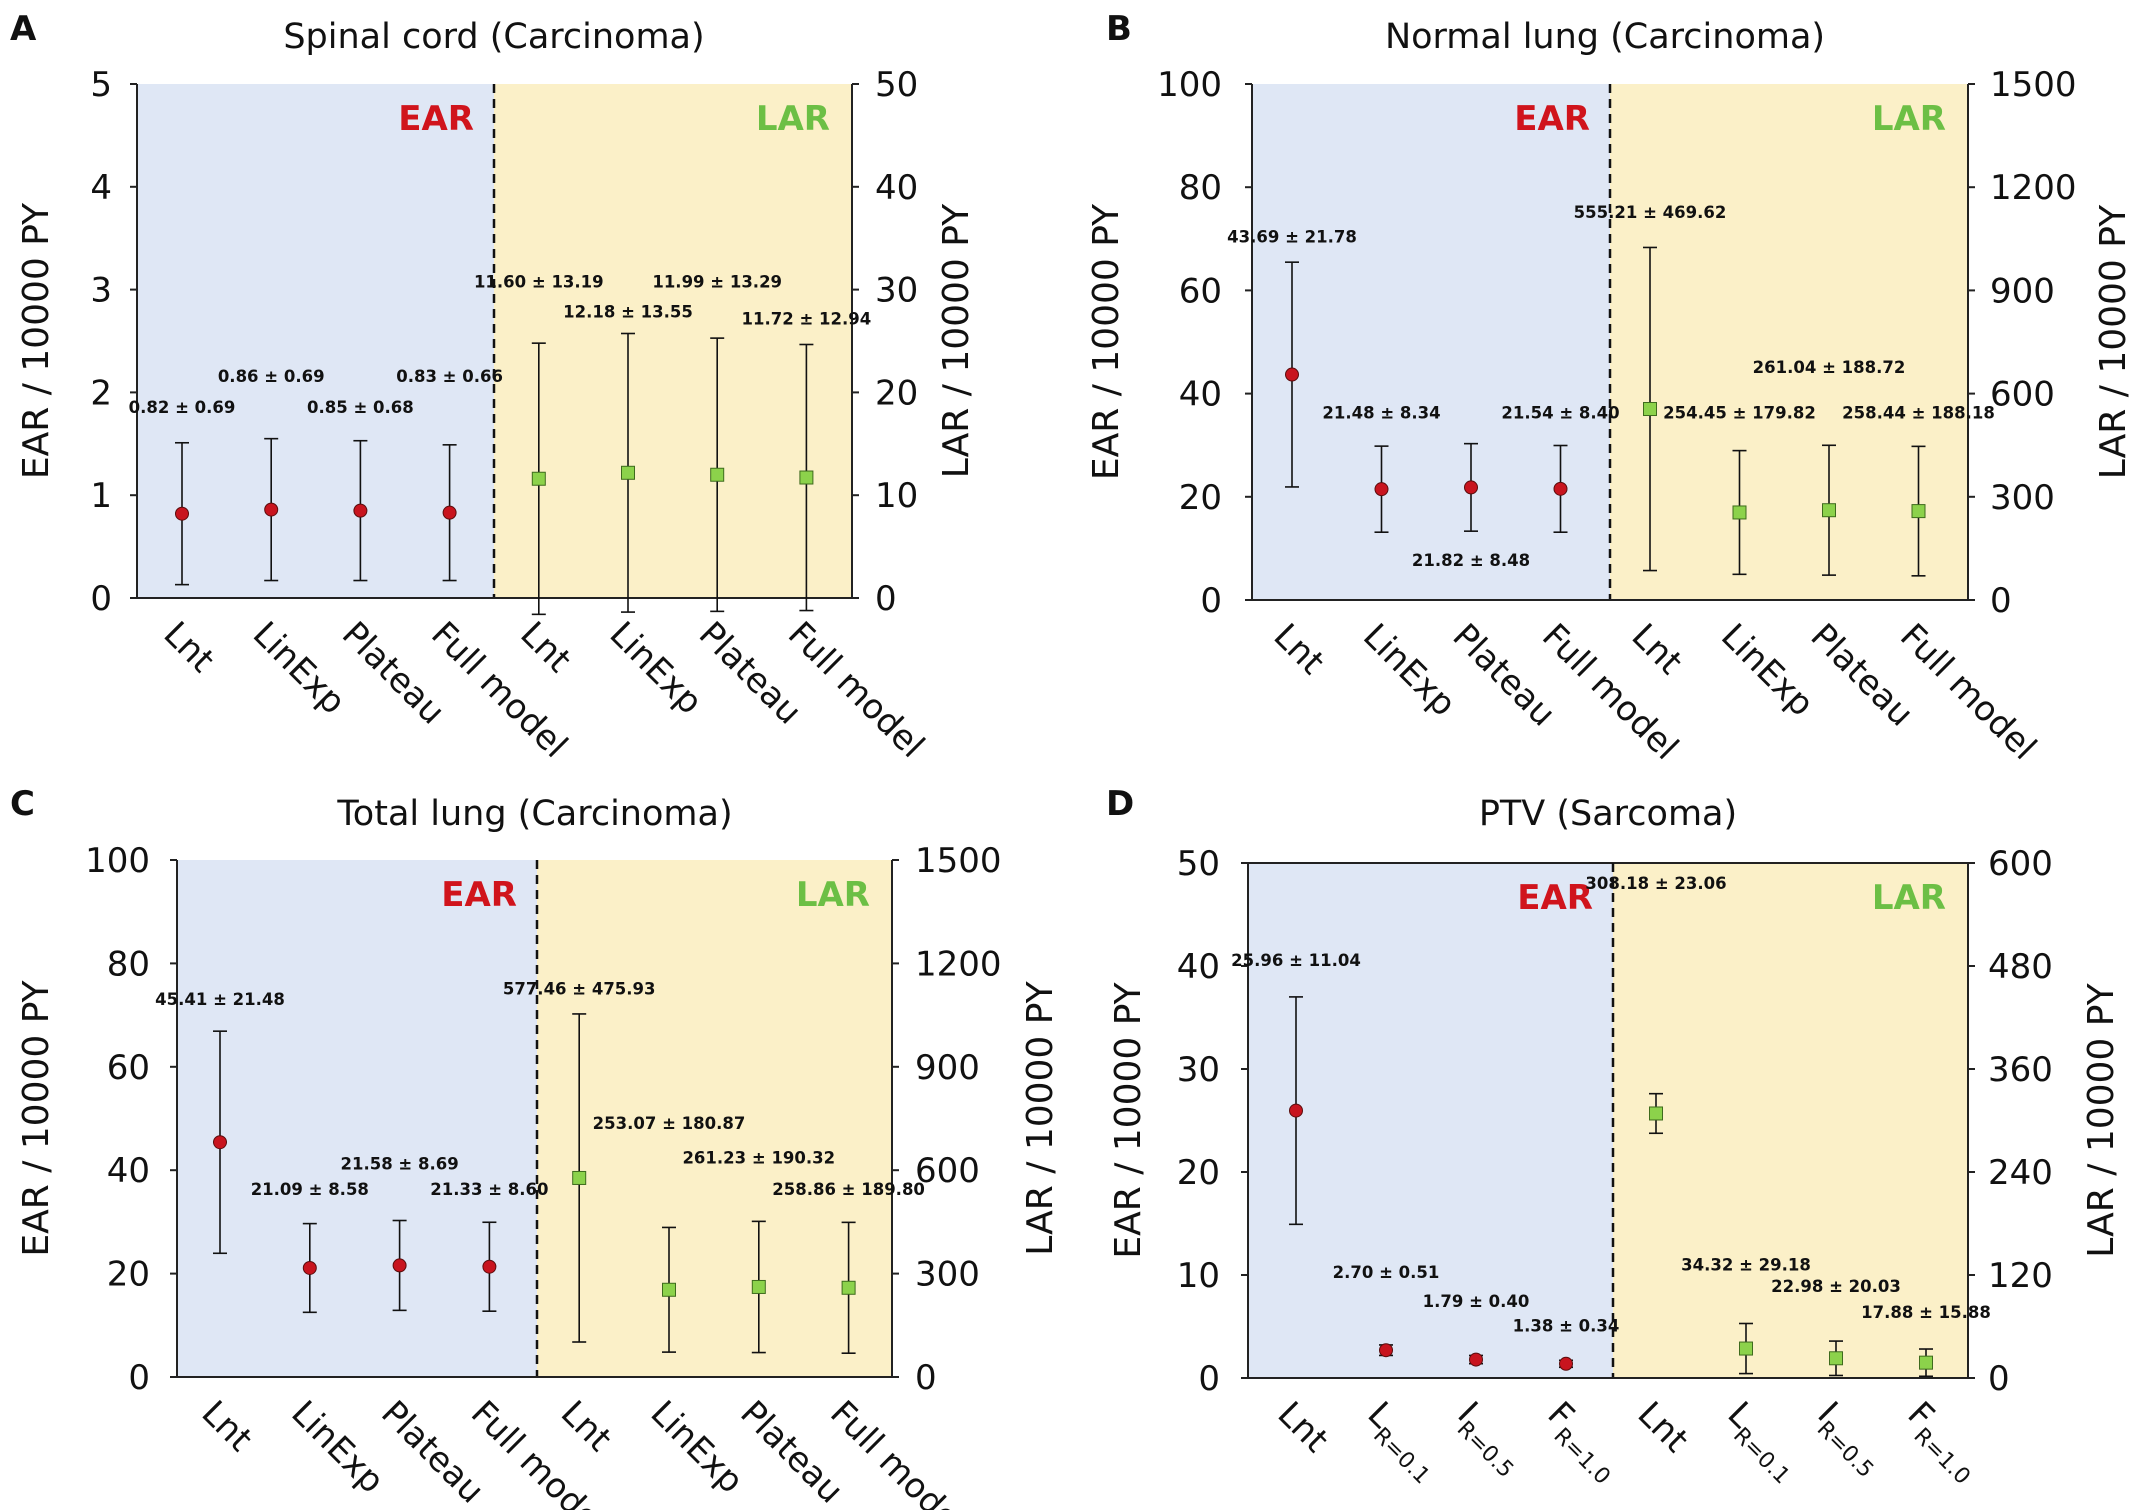 The image size is (2156, 1510). What do you see at coordinates (220, 999) in the screenshot?
I see `data-label-ear: 45.41 ± 21.48` at bounding box center [220, 999].